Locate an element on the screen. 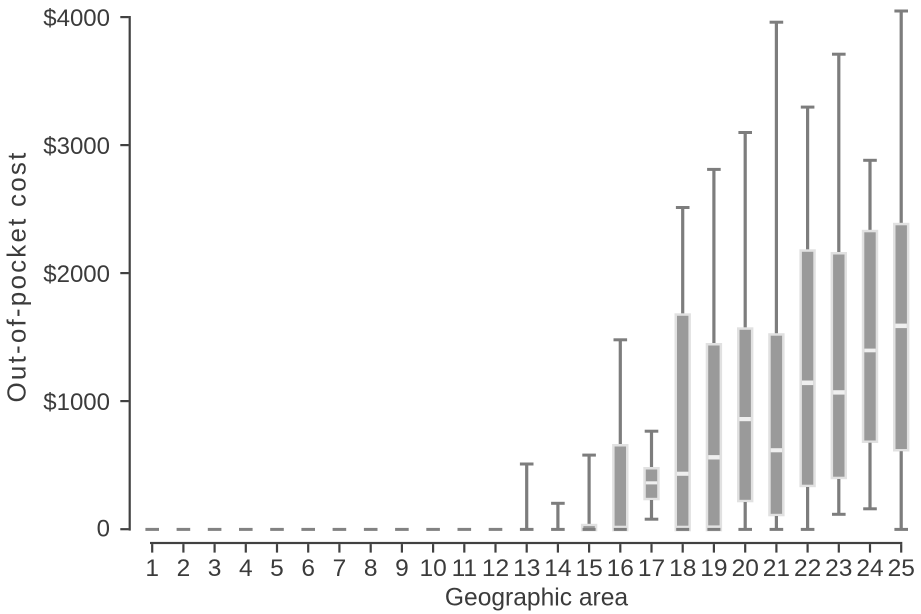 This screenshot has width=921, height=614. svg-text: 10 is located at coordinates (432, 568).